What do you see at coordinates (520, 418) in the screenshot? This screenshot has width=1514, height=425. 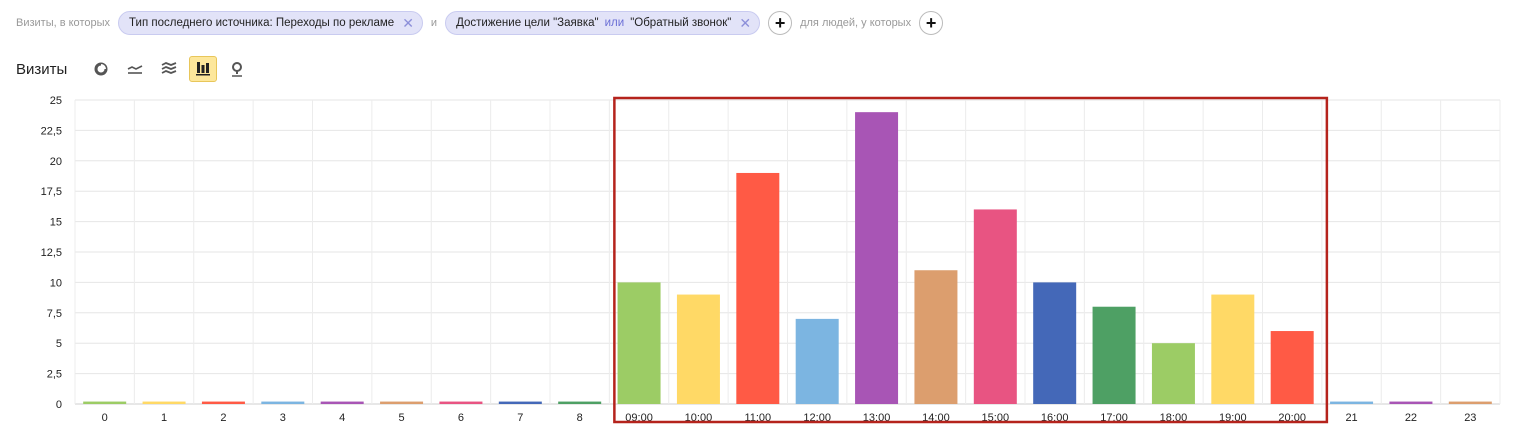 I see `x-tick-label: 7` at bounding box center [520, 418].